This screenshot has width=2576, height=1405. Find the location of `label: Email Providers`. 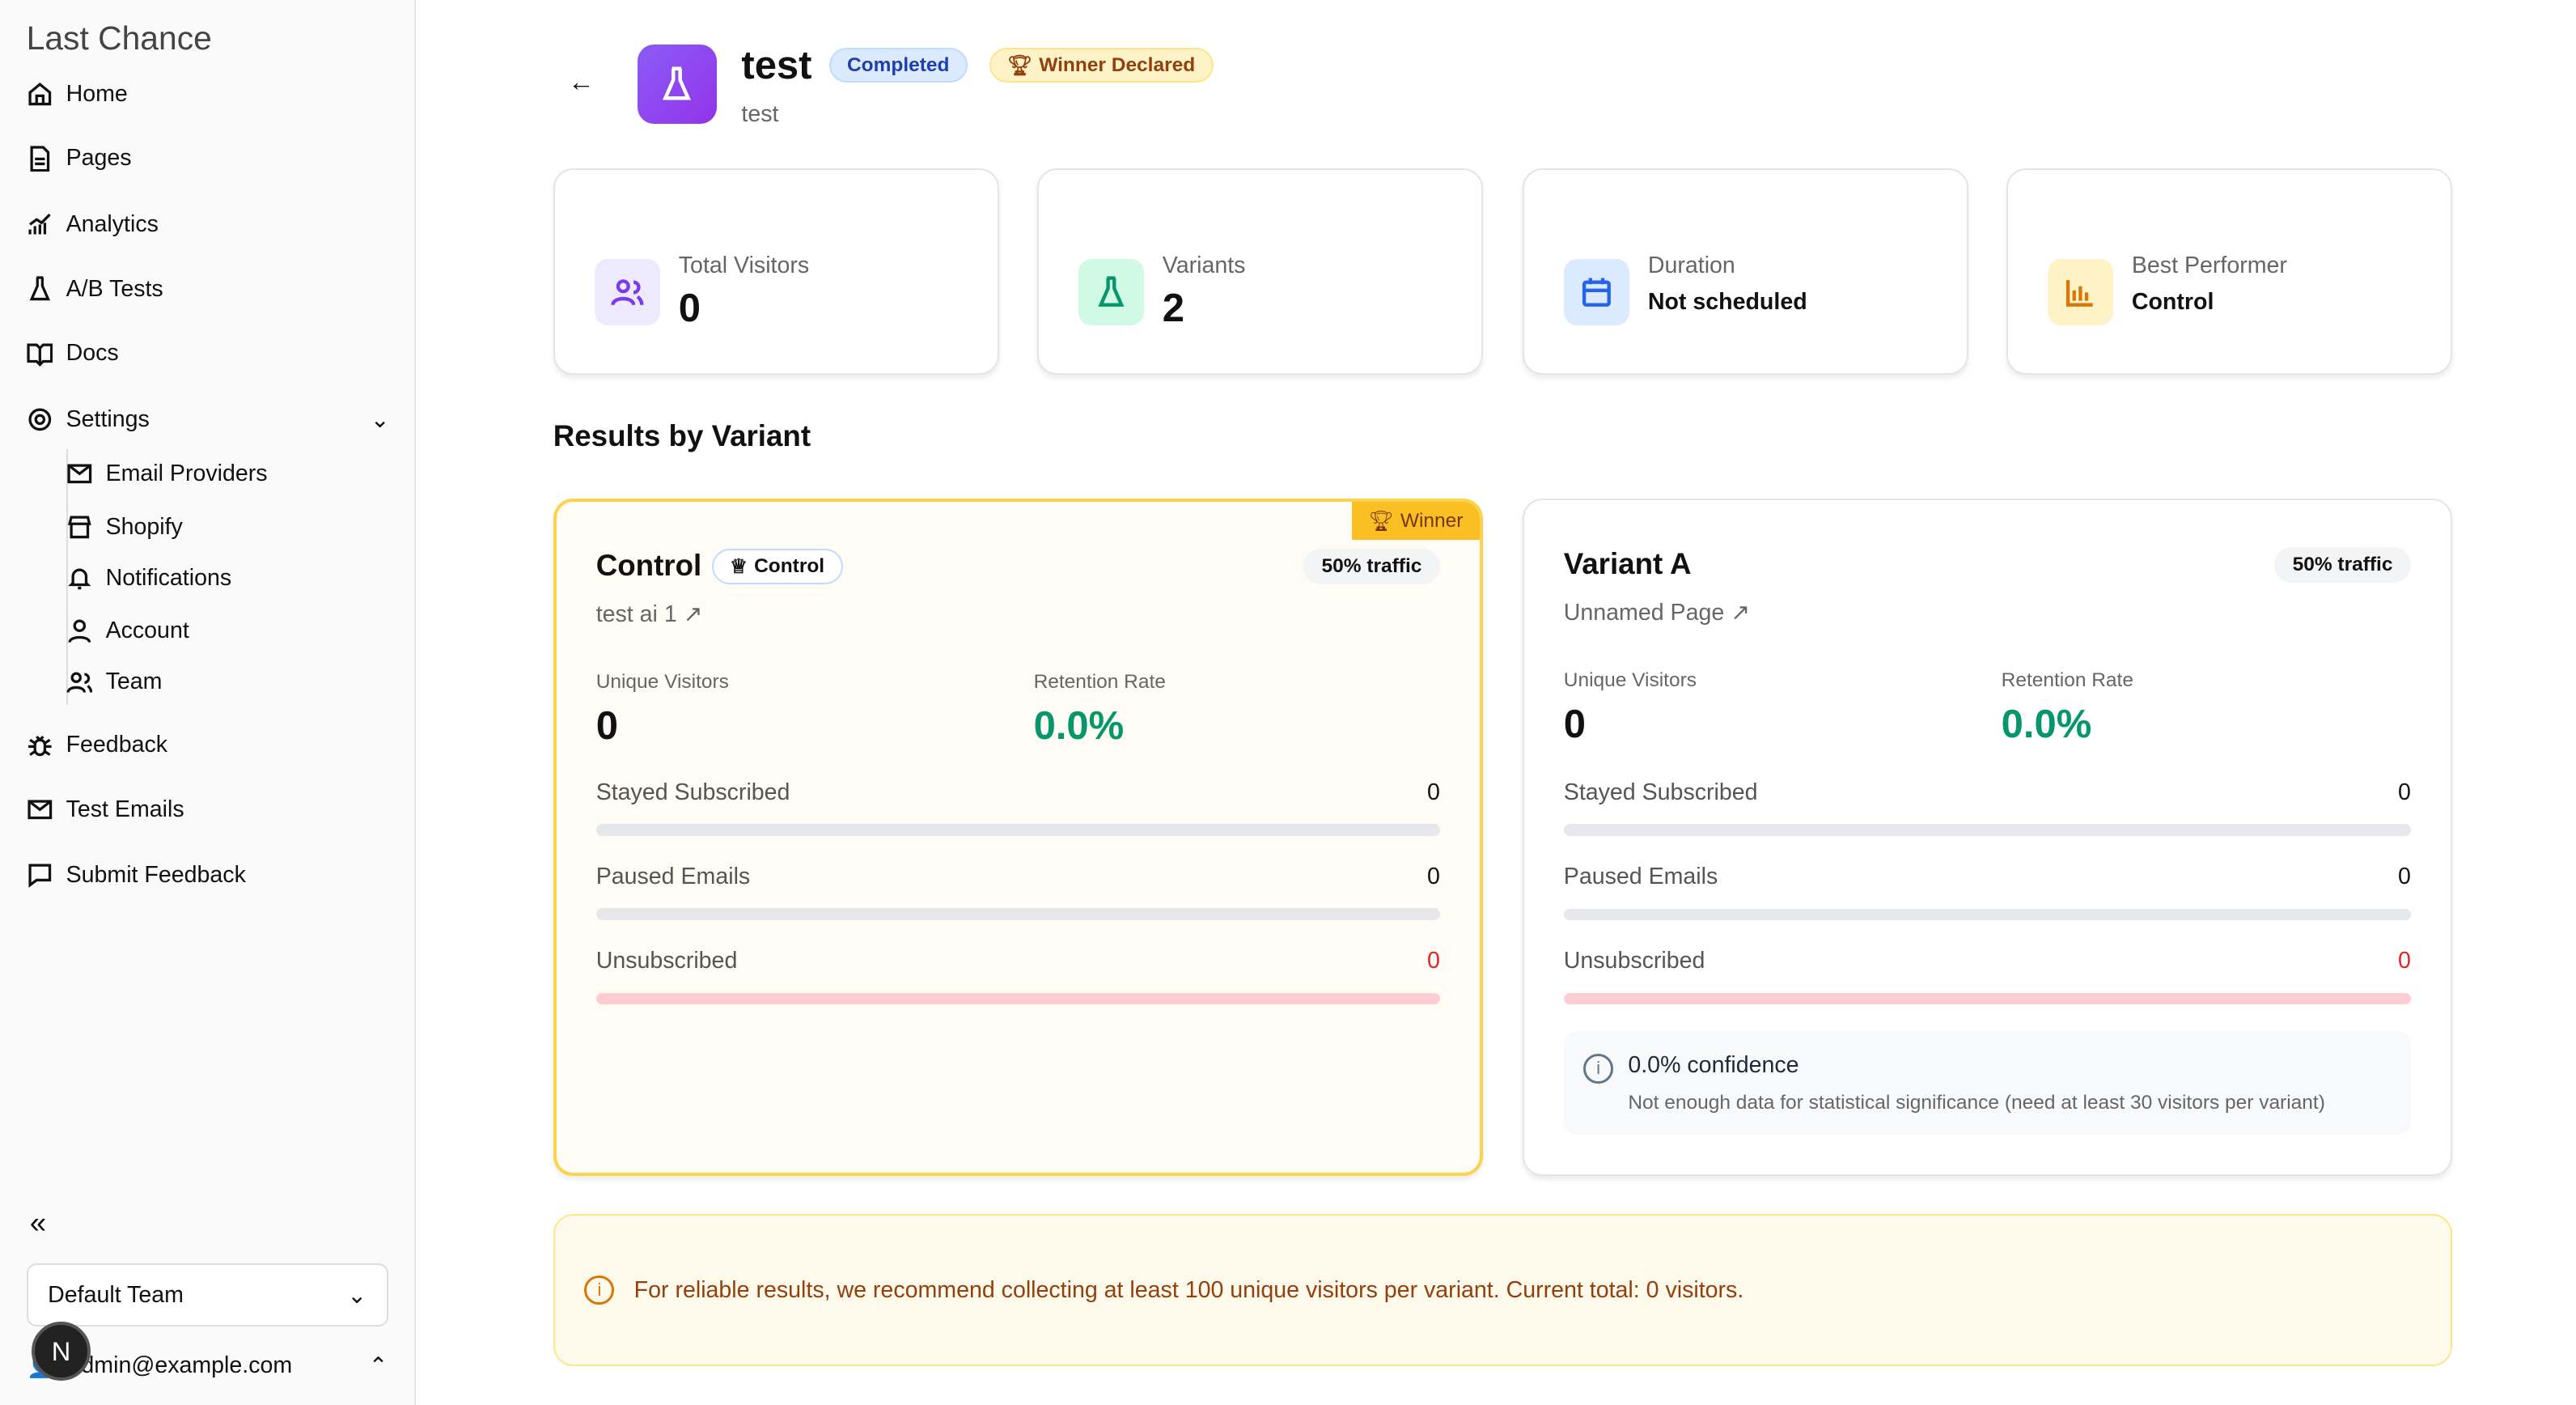

label: Email Providers is located at coordinates (186, 474).